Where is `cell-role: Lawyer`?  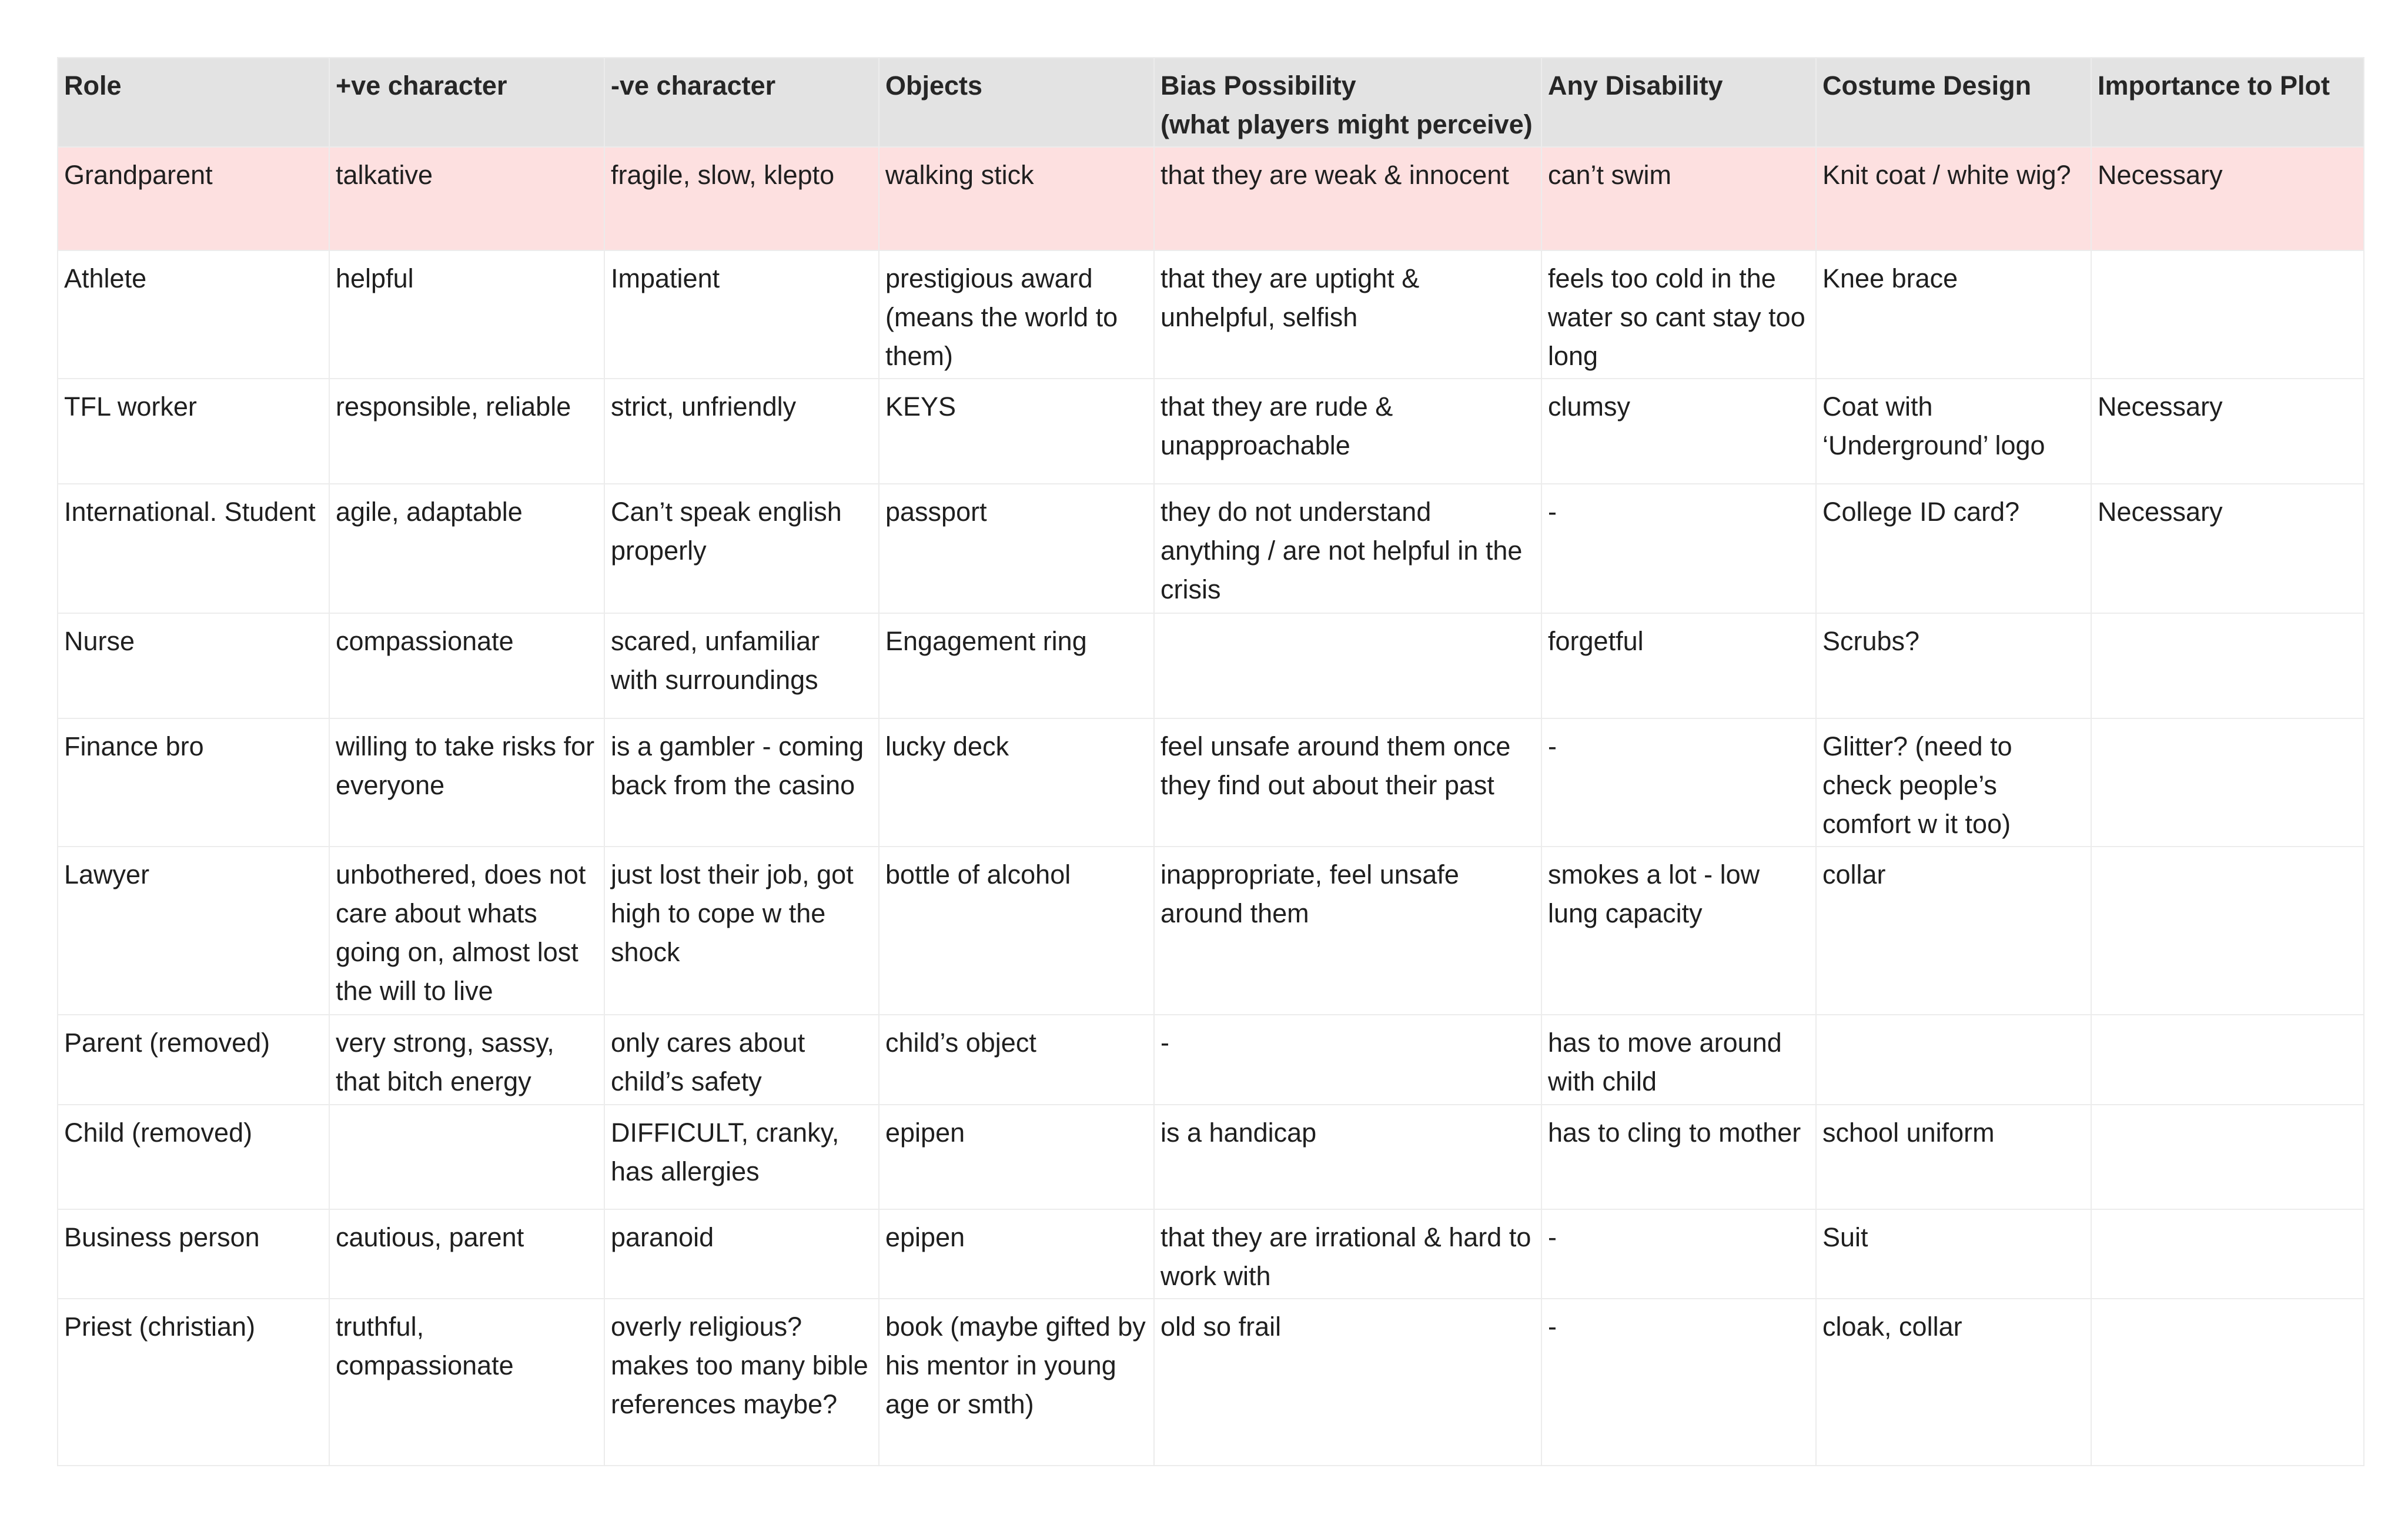
cell-role: Lawyer is located at coordinates (194, 930).